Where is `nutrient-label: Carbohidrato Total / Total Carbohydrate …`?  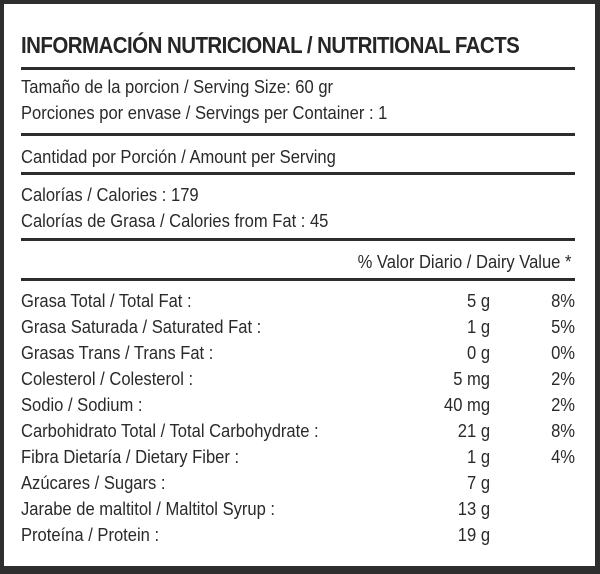
nutrient-label: Carbohidrato Total / Total Carbohydrate … is located at coordinates (170, 431).